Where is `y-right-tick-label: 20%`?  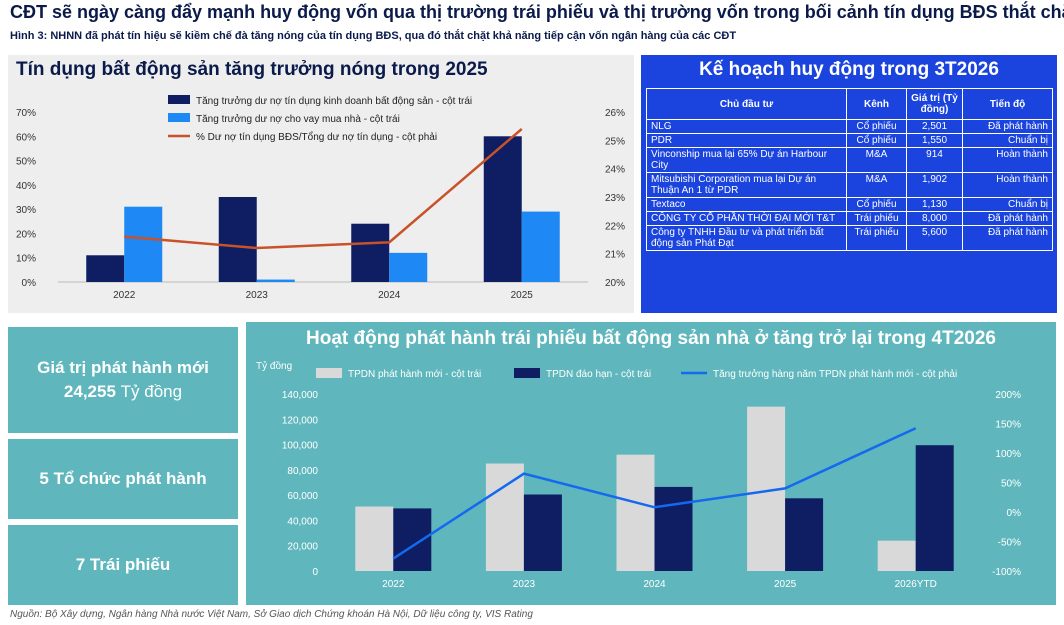
y-right-tick-label: 20% is located at coordinates (615, 283).